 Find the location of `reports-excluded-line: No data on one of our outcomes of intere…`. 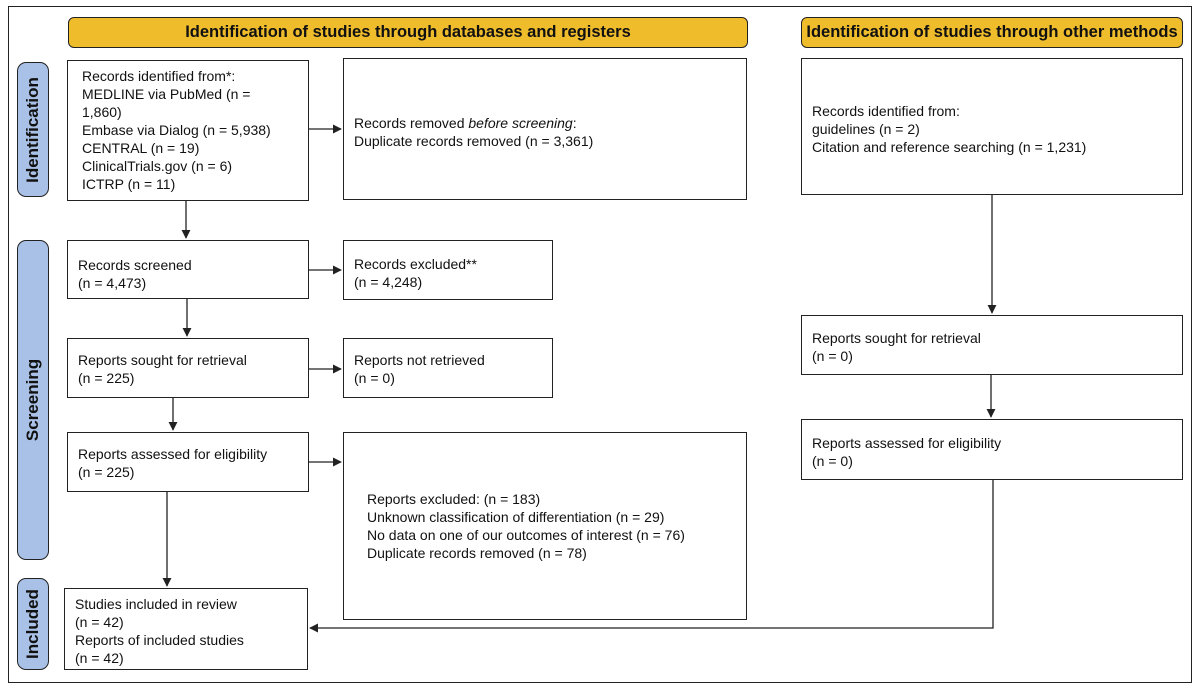

reports-excluded-line: No data on one of our outcomes of intere… is located at coordinates (526, 535).